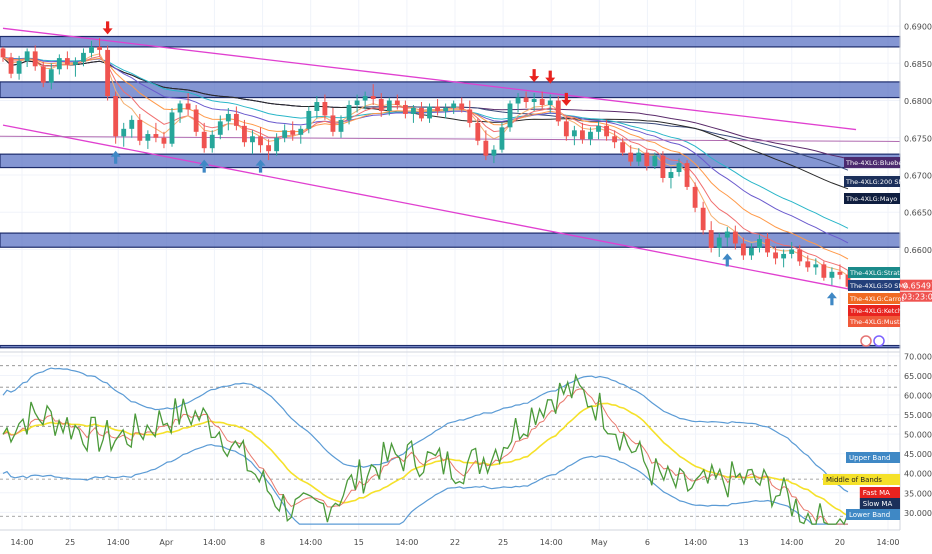  Describe the element at coordinates (879, 311) in the screenshot. I see `legend-label: The-4XLG:Ketchup` at that location.